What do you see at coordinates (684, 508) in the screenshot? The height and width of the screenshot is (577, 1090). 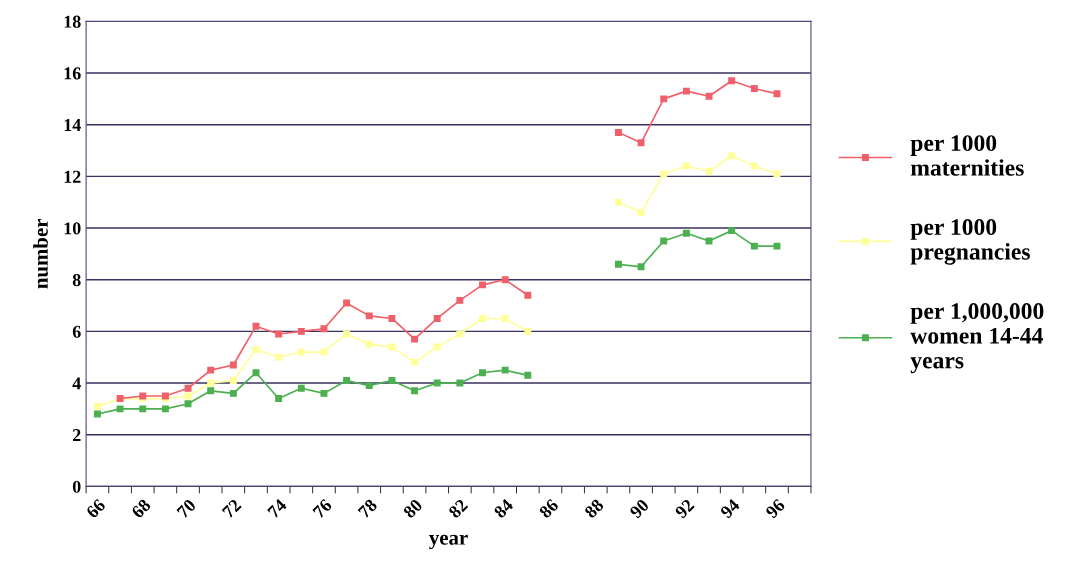 I see `x-tick-label: 92` at bounding box center [684, 508].